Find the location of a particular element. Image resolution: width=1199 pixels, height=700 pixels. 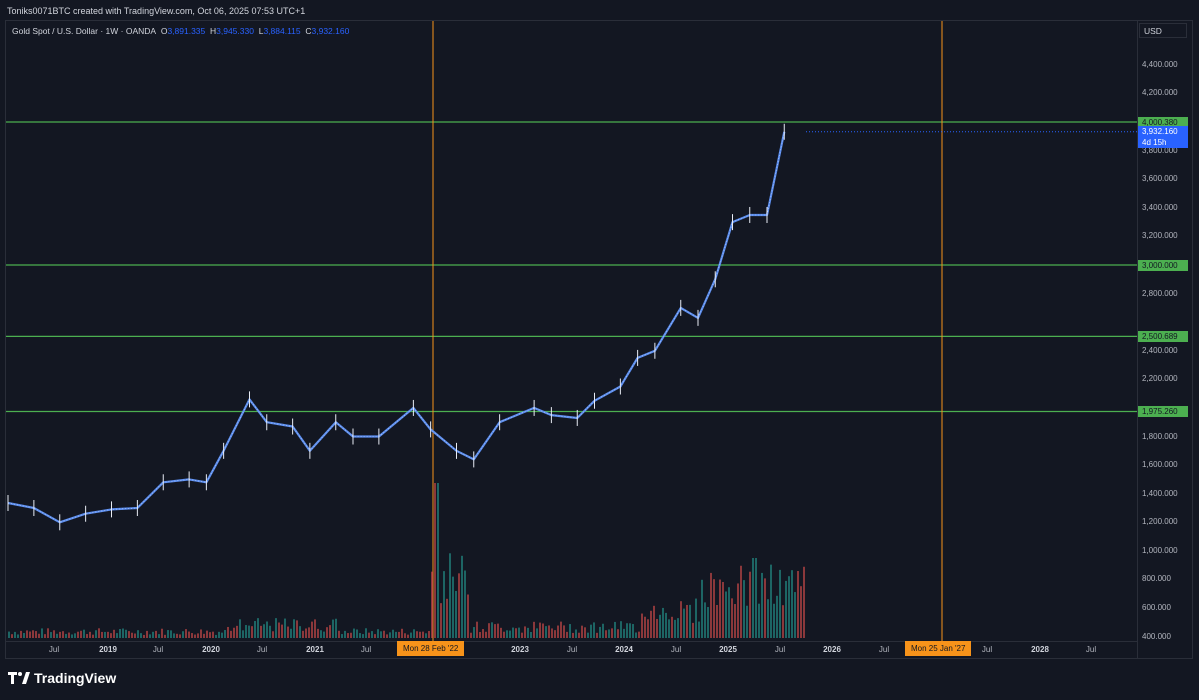

open-label: O is located at coordinates (164, 31).